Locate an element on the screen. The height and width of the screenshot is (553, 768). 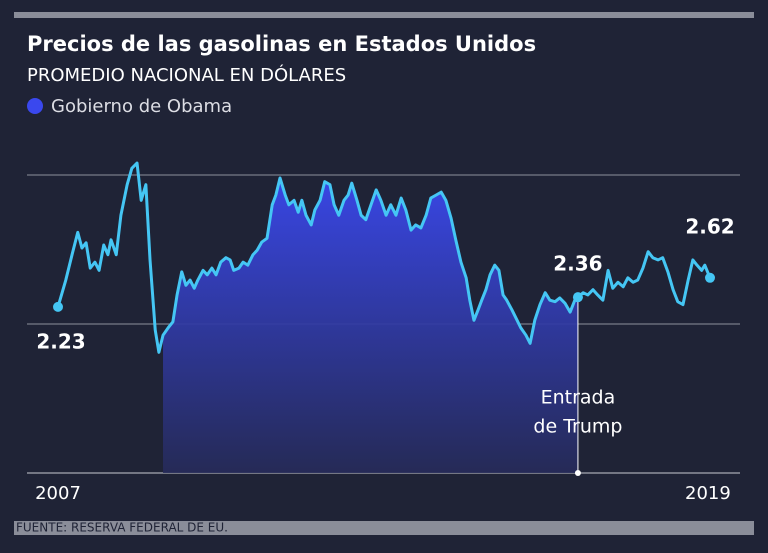
annotation: de Trump is located at coordinates (577, 427).